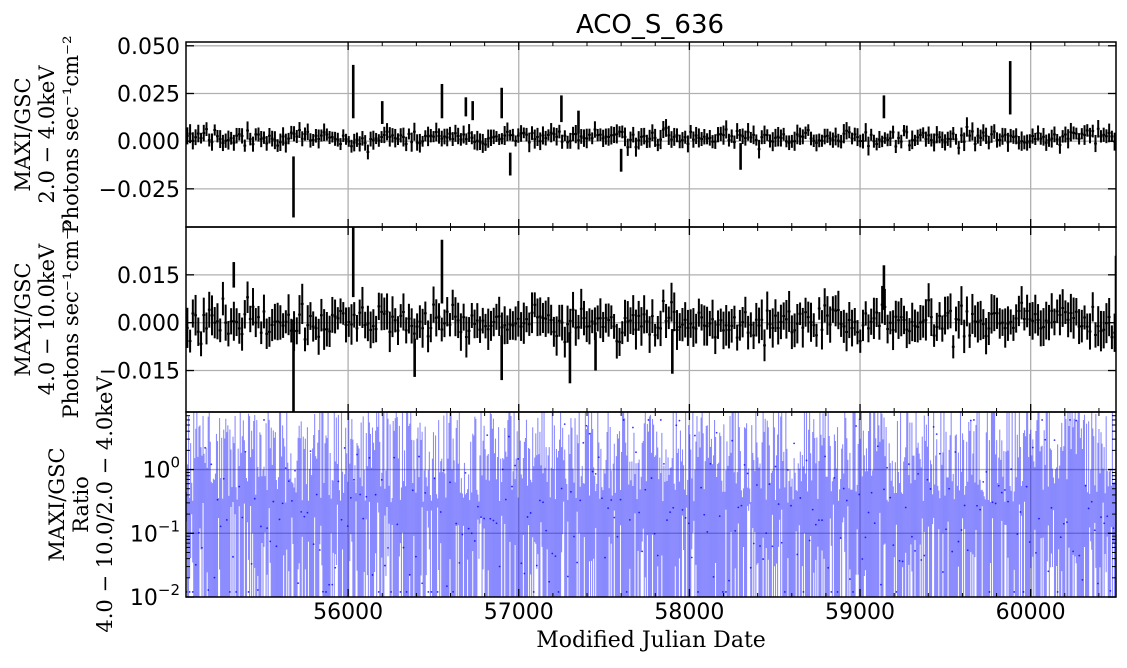 The image size is (1127, 668). Describe the element at coordinates (148, 94) in the screenshot. I see `y-tick-label: 0.025` at that location.